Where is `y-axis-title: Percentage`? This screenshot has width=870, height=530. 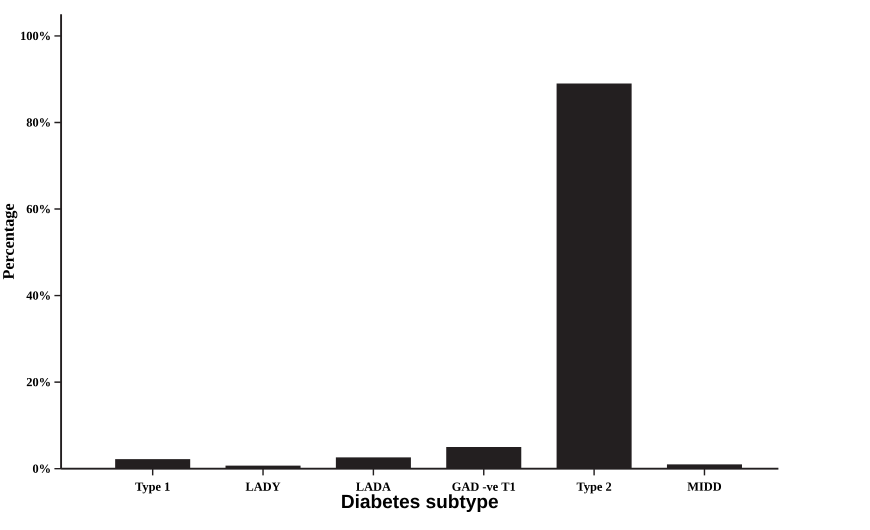
y-axis-title: Percentage is located at coordinates (10, 242).